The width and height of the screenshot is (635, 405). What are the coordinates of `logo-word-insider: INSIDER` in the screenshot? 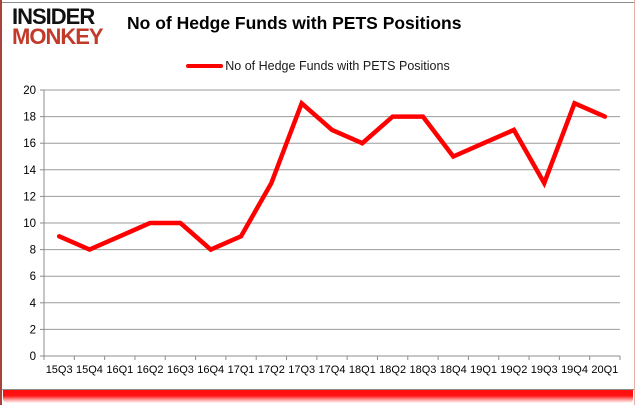 It's located at (53, 16).